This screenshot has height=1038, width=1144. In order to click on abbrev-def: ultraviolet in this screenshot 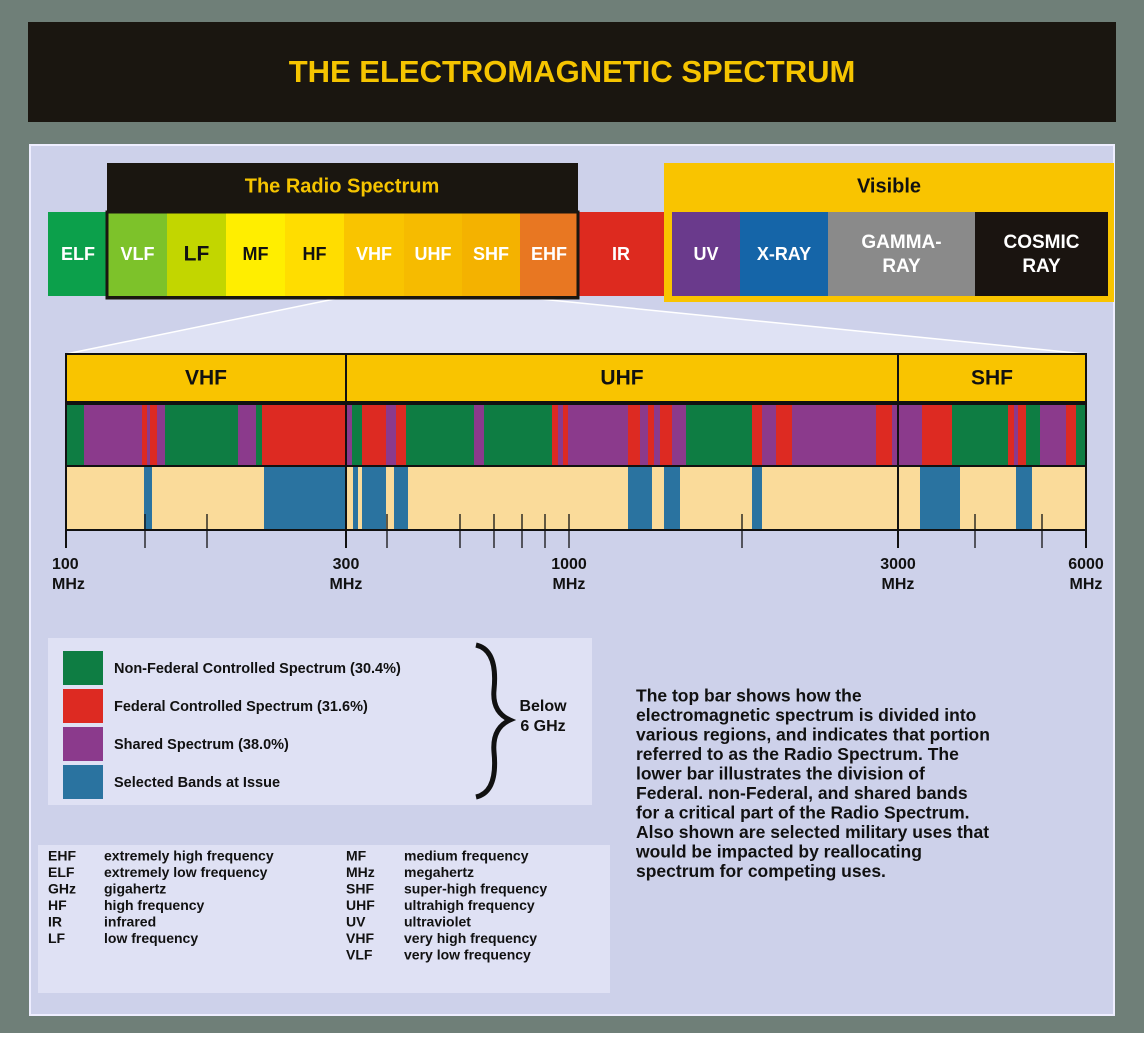, I will do `click(437, 922)`.